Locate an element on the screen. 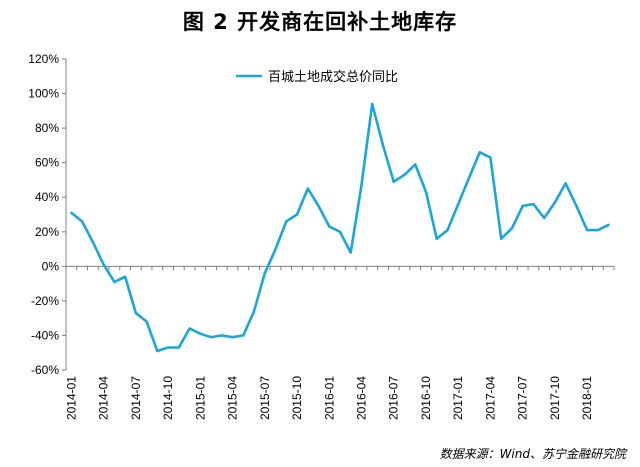 This screenshot has height=467, width=640. legend-label: 百城土地成交总价同比 is located at coordinates (333, 77).